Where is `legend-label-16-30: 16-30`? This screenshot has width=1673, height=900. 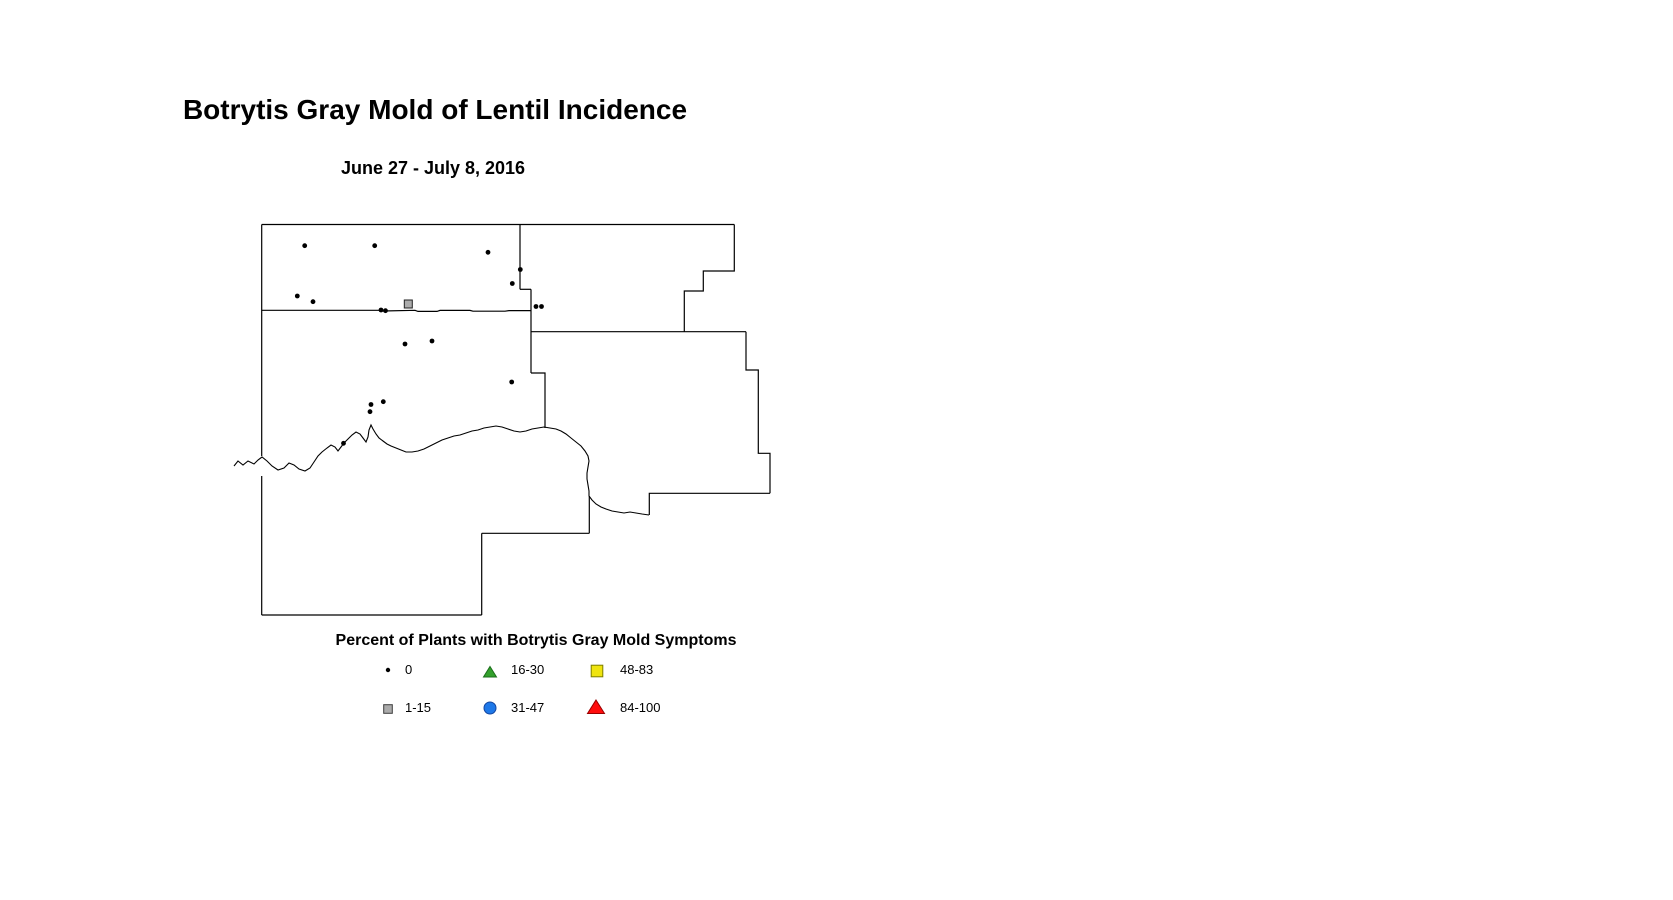 legend-label-16-30: 16-30 is located at coordinates (528, 669).